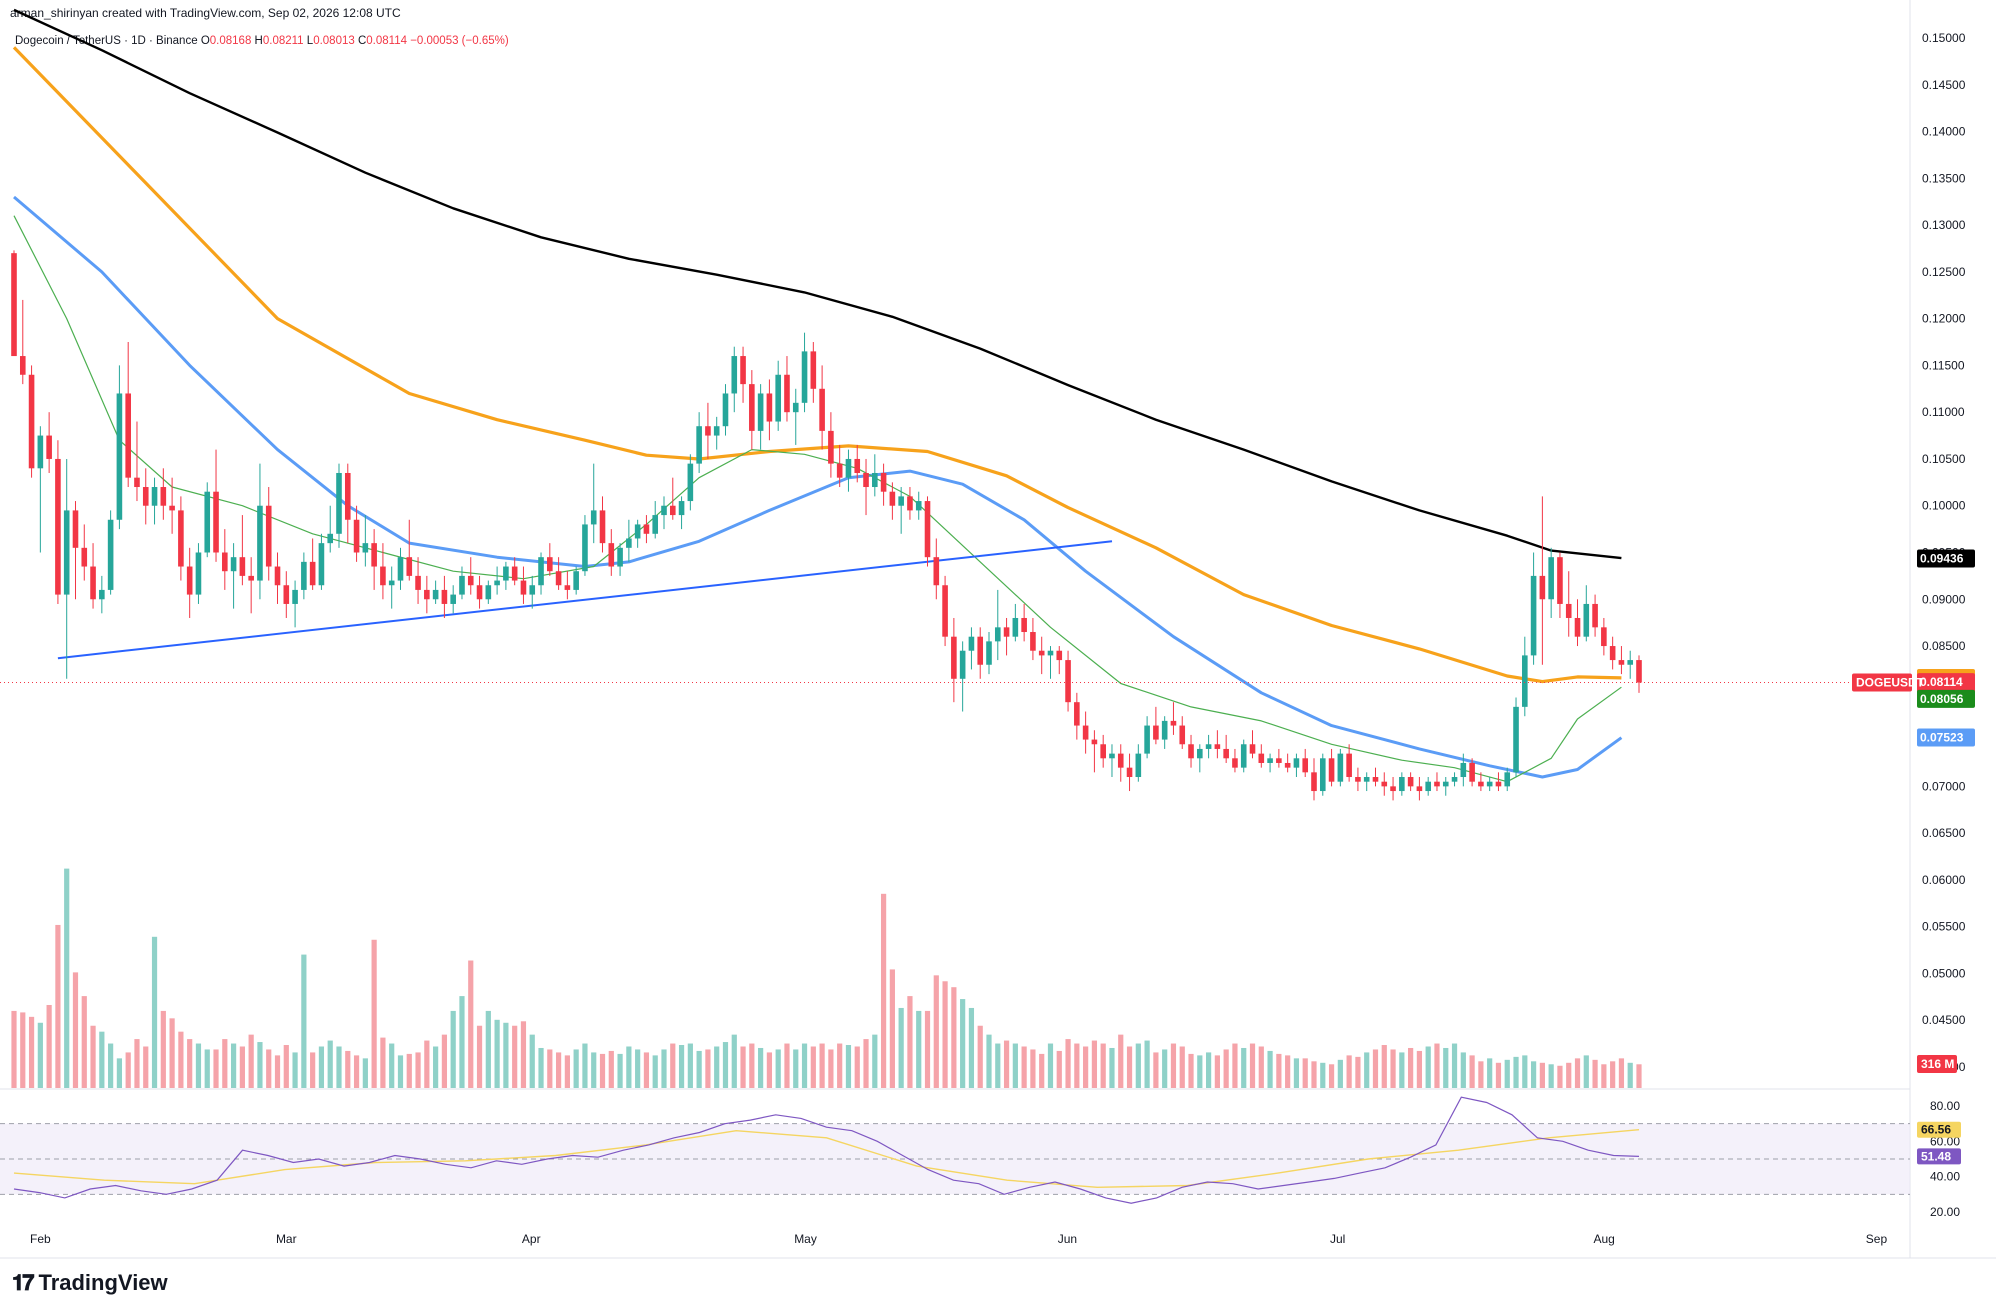  Describe the element at coordinates (1067, 1239) in the screenshot. I see `time-axis-label: Jun` at that location.